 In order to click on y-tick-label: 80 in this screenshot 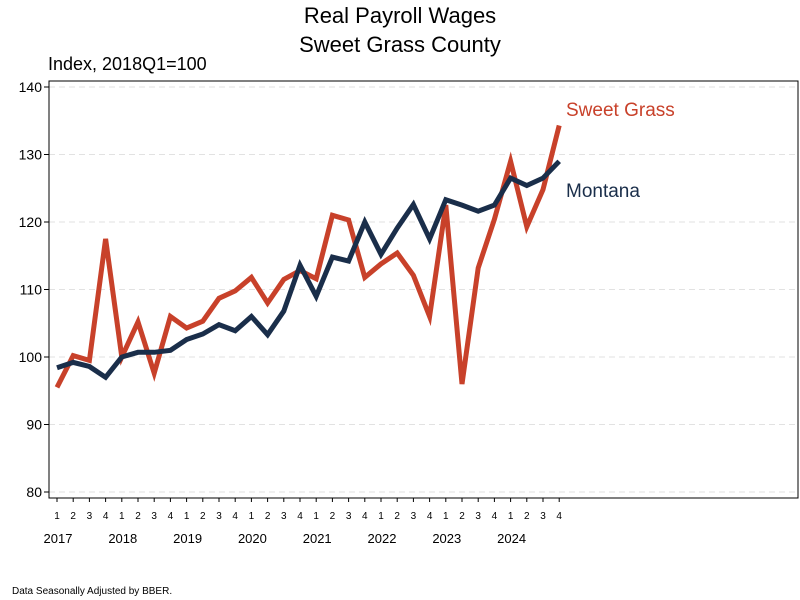, I will do `click(34, 492)`.